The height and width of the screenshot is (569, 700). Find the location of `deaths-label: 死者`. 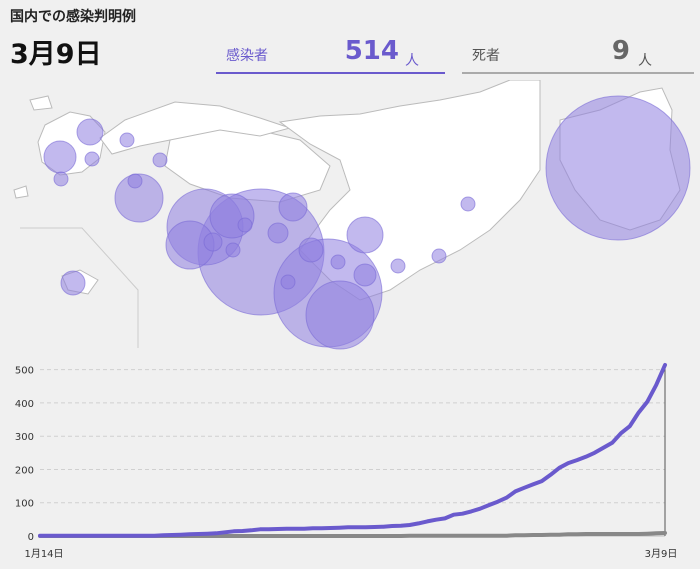

deaths-label: 死者 is located at coordinates (486, 56).